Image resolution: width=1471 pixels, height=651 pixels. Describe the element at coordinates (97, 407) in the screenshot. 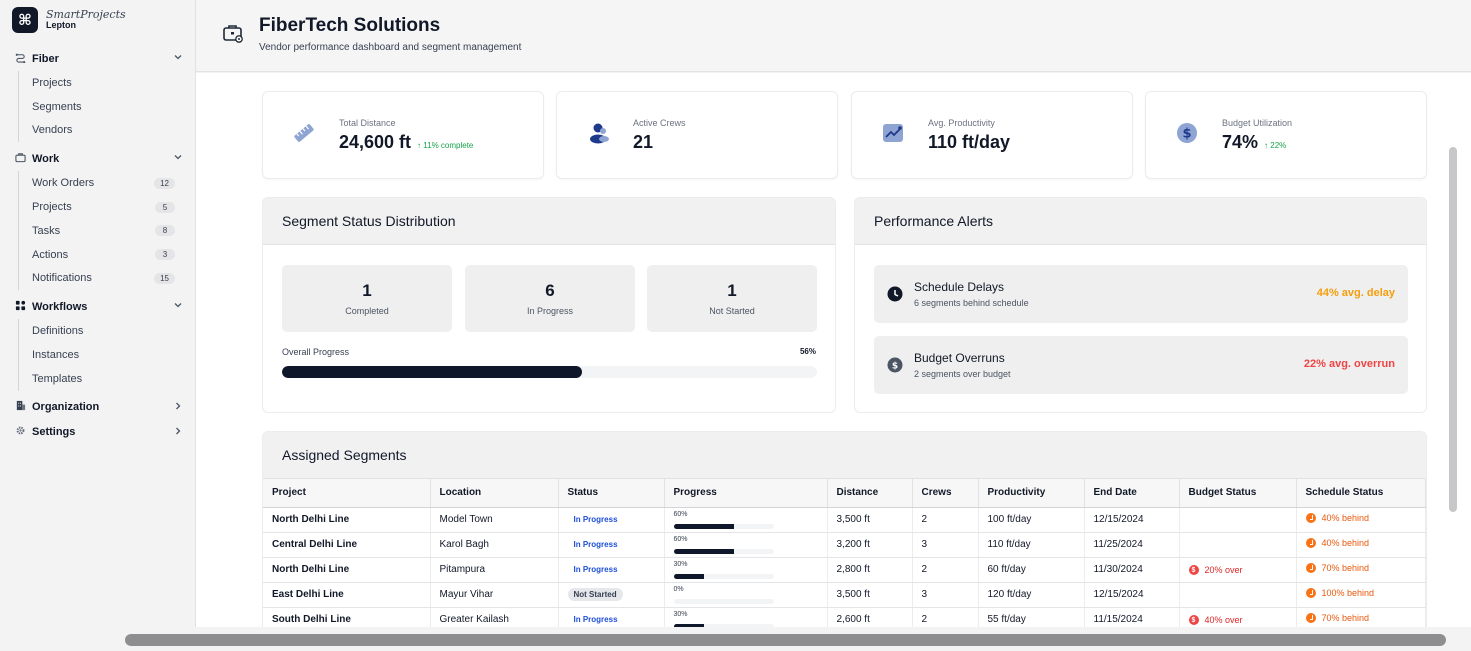

I see `nav-group-organization-toggle: Organization` at that location.